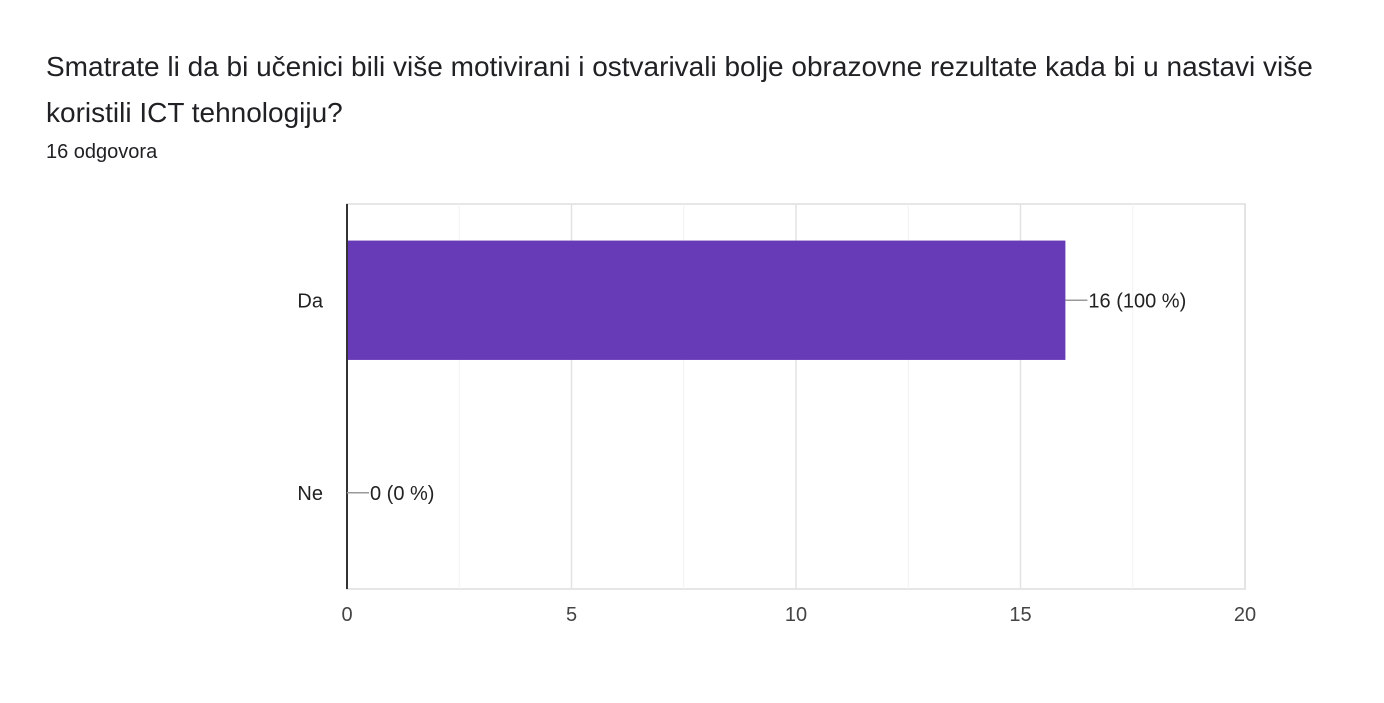 This screenshot has width=1384, height=703. Describe the element at coordinates (402, 494) in the screenshot. I see `data-label: 0 (0 %)` at that location.